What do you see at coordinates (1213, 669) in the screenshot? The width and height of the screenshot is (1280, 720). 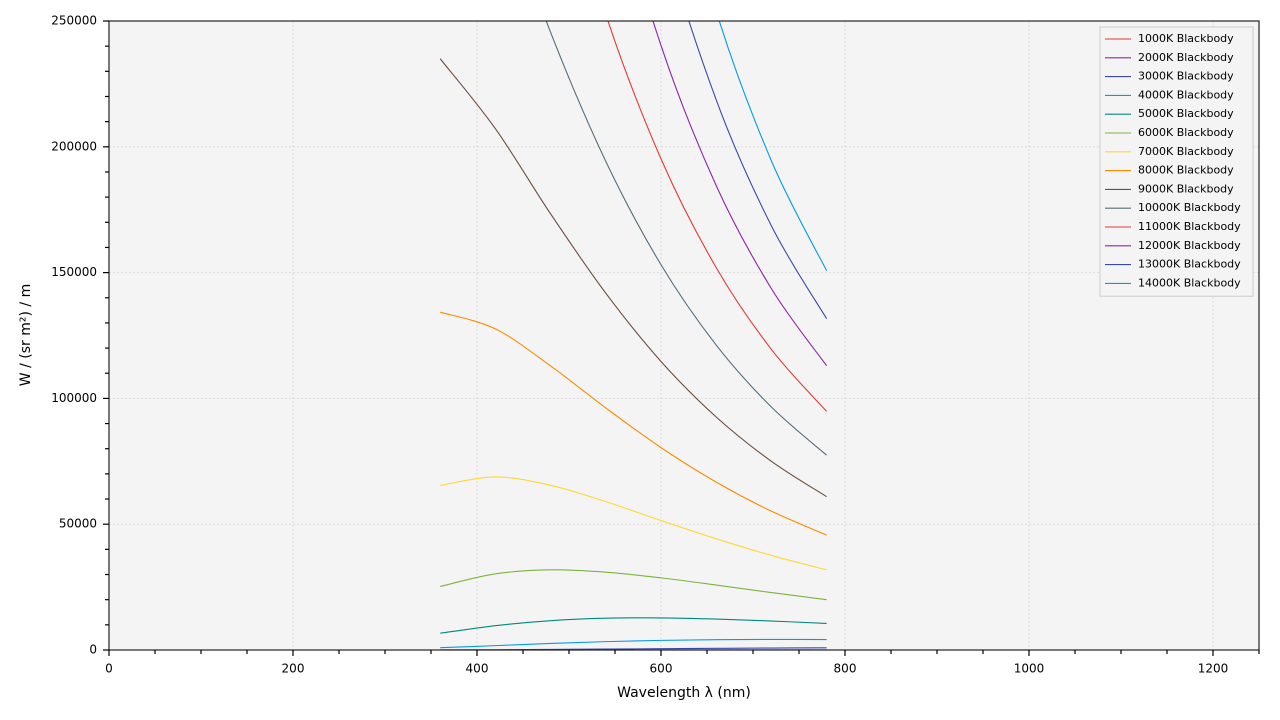 I see `x-tick-label: 1200` at bounding box center [1213, 669].